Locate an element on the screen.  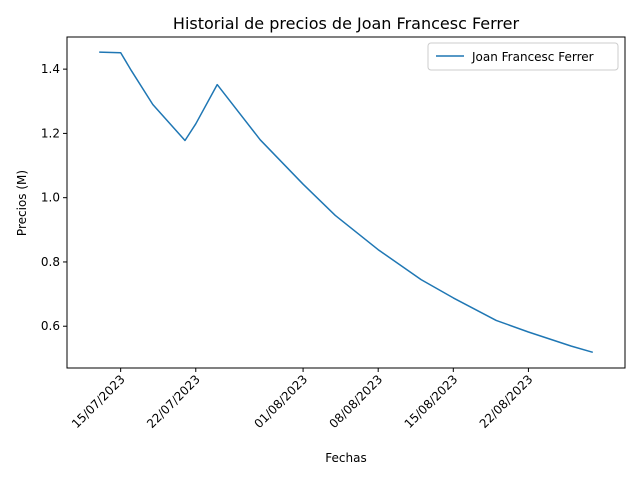
y-tick-label: 0.6 is located at coordinates (50, 326).